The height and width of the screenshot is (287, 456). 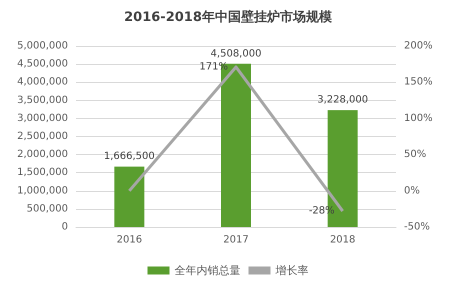 What do you see at coordinates (42, 64) in the screenshot?
I see `y-tick-label: 4,500,000` at bounding box center [42, 64].